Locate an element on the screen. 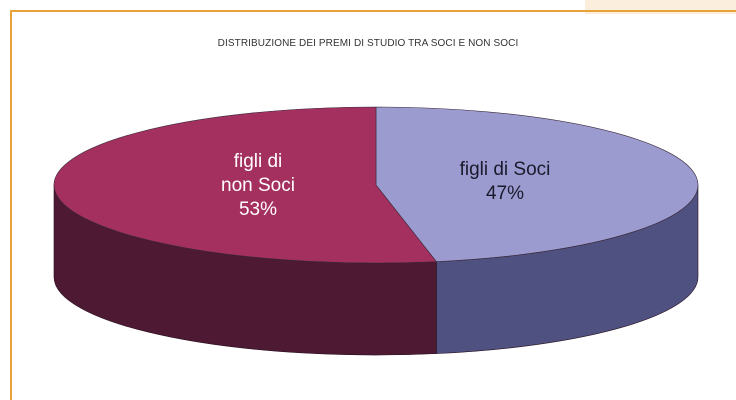  slice-label-line: figli di is located at coordinates (258, 161).